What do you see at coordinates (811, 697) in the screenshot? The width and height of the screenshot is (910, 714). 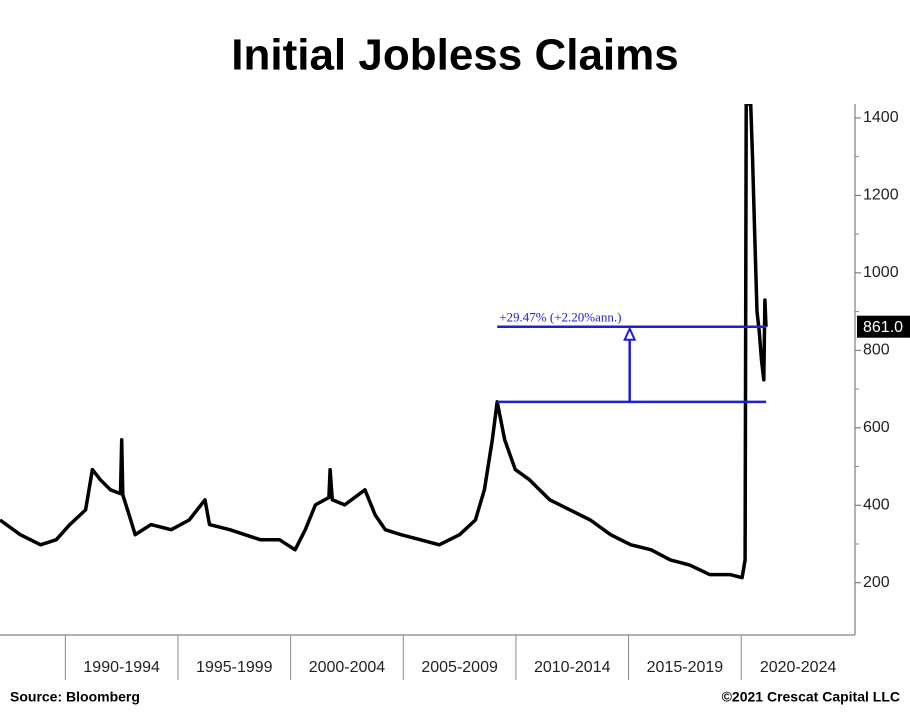 I see `credit: ©2021 Crescat Capital LLC` at bounding box center [811, 697].